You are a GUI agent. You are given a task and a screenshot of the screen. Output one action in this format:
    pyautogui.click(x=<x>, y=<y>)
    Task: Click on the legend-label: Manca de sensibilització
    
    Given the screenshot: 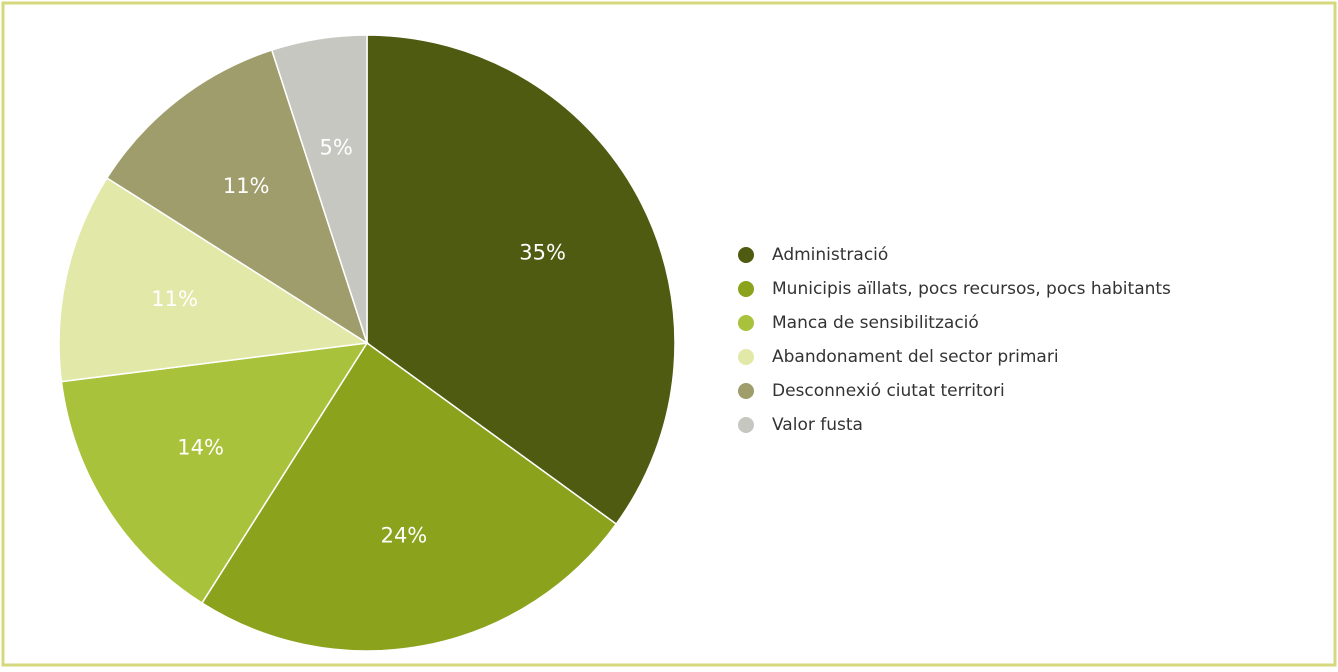 What is the action you would take?
    pyautogui.click(x=875, y=323)
    